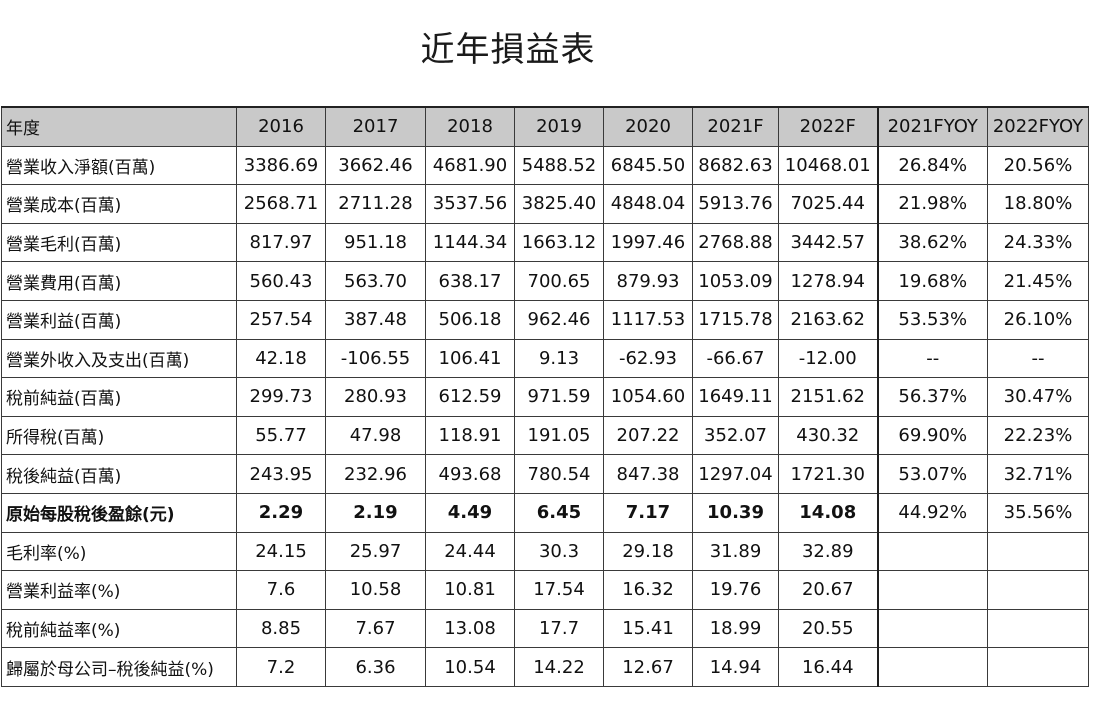 The height and width of the screenshot is (723, 1094). I want to click on value-cell: 9.13, so click(559, 358).